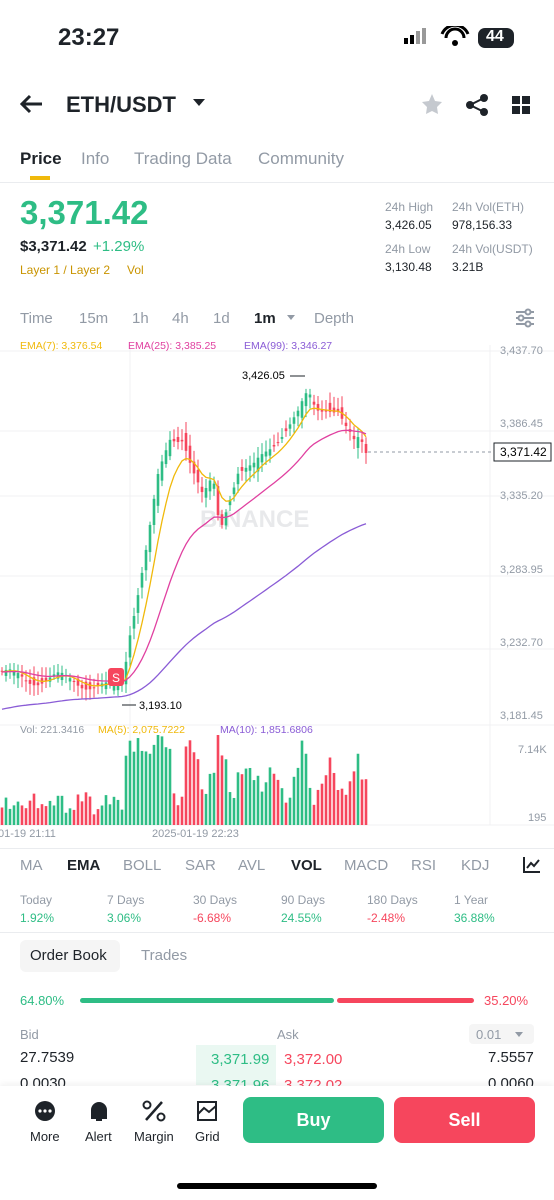  I want to click on tab: Price, so click(41, 158).